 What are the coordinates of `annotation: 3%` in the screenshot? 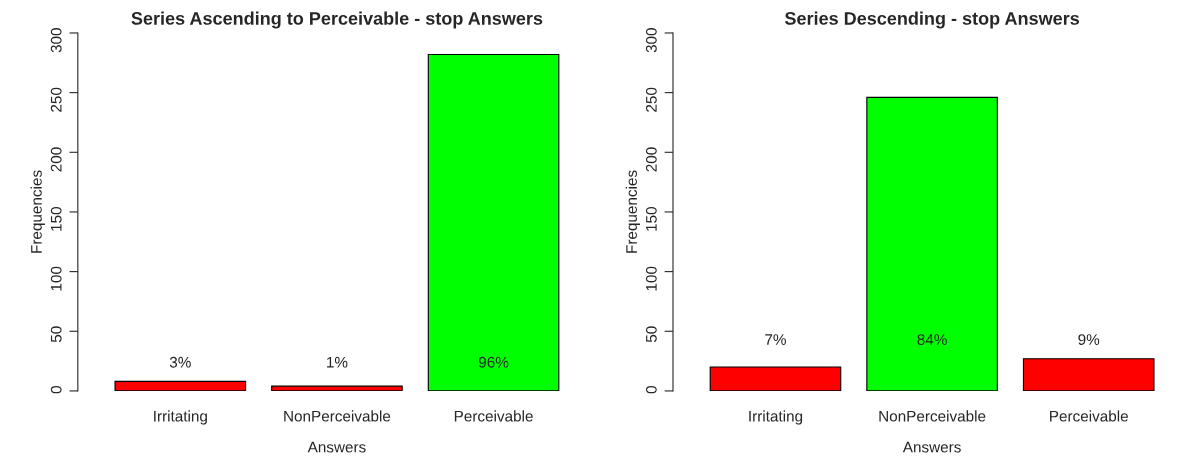 It's located at (180, 362).